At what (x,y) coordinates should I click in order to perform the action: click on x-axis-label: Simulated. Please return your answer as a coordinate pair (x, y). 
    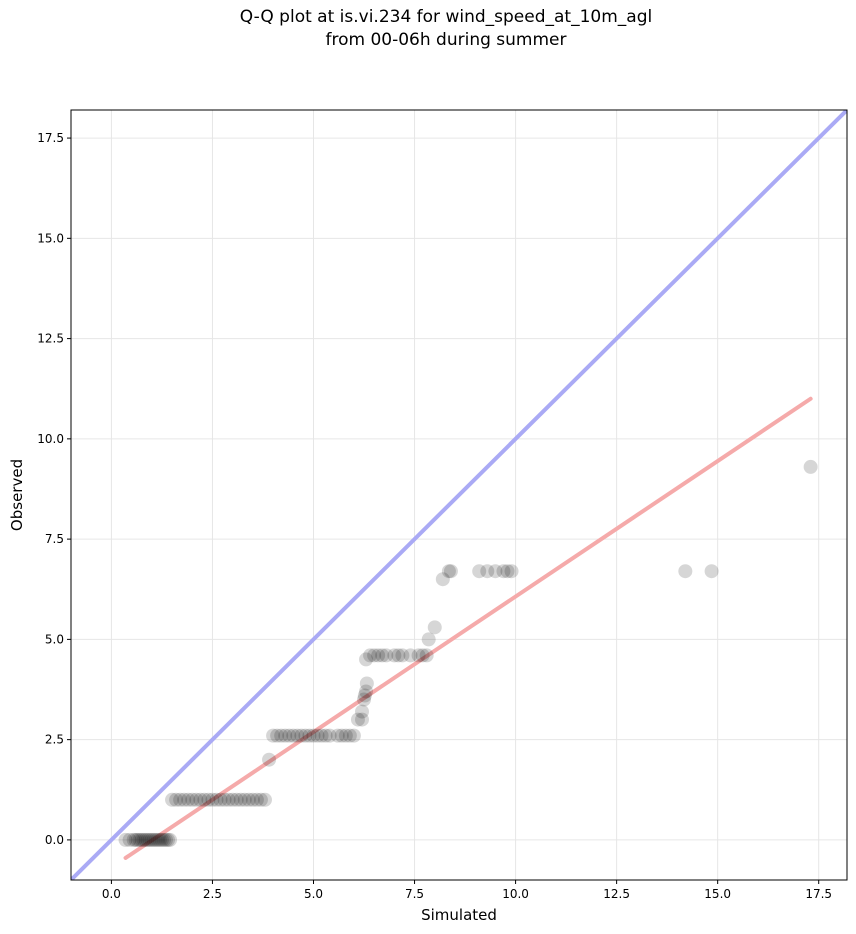
    Looking at the image, I should click on (459, 915).